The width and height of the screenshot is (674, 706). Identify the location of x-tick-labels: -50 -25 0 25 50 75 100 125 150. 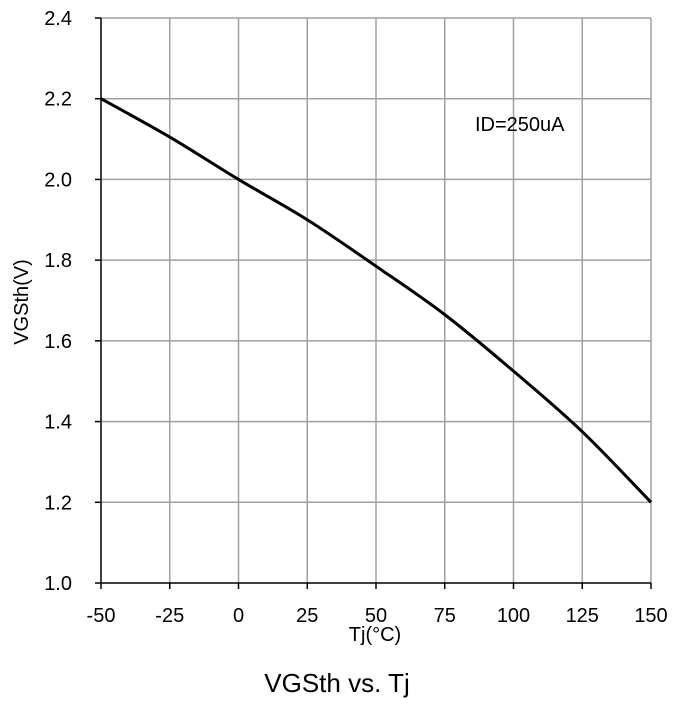
(377, 616).